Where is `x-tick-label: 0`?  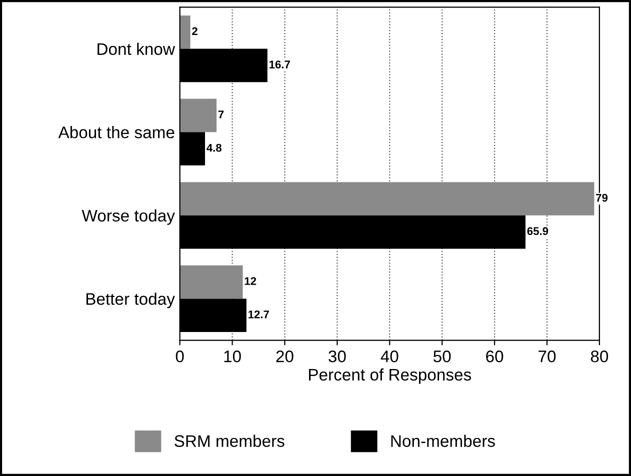
x-tick-label: 0 is located at coordinates (180, 356).